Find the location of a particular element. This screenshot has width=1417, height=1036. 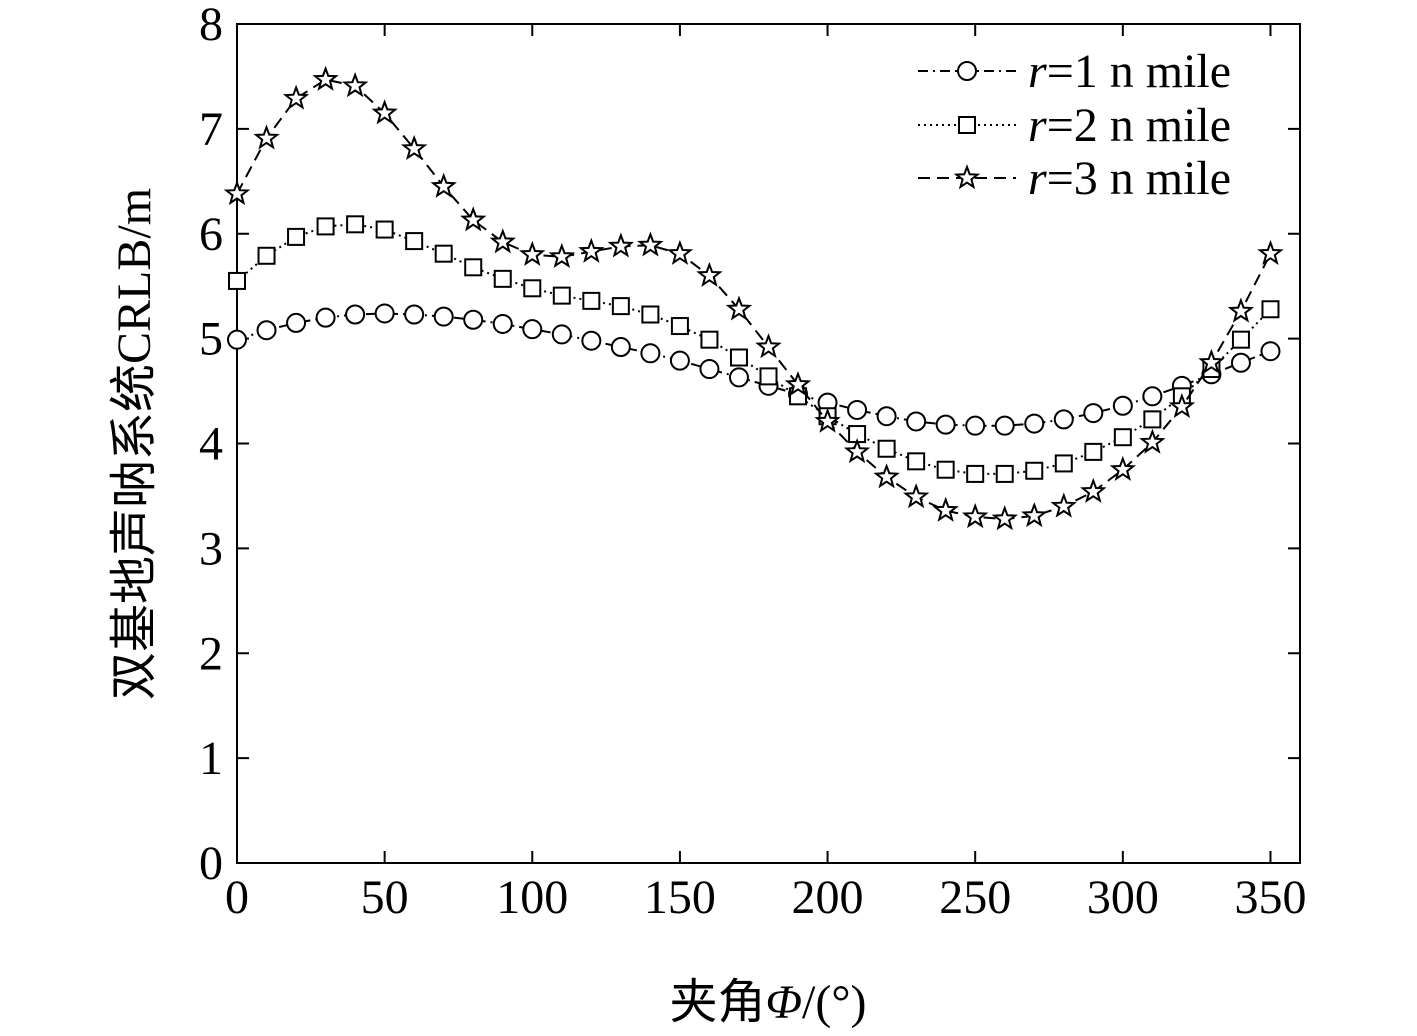

x-tick-label: 50 is located at coordinates (385, 897).